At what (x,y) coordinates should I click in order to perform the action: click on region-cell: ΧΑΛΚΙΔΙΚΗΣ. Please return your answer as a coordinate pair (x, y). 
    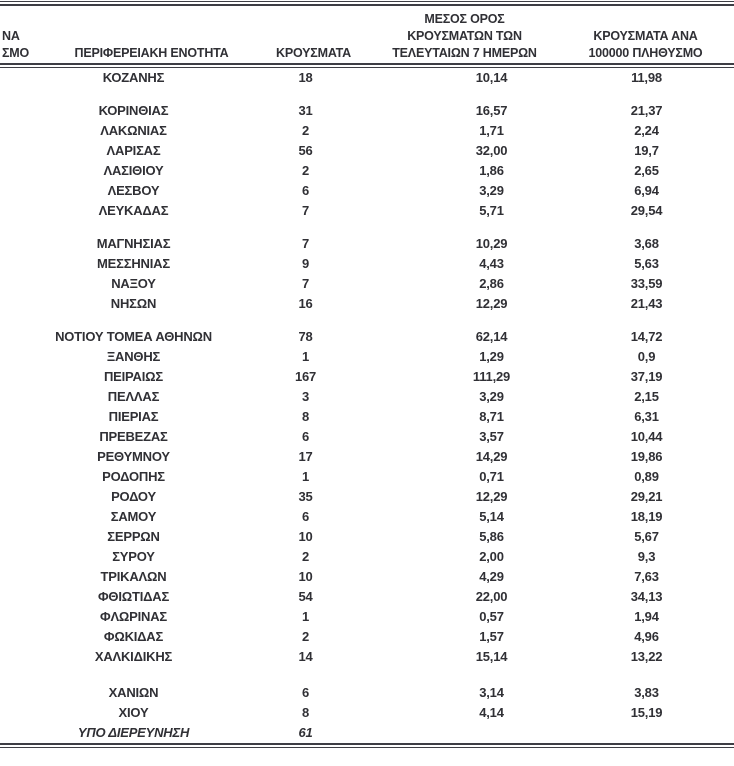
    Looking at the image, I should click on (133, 656).